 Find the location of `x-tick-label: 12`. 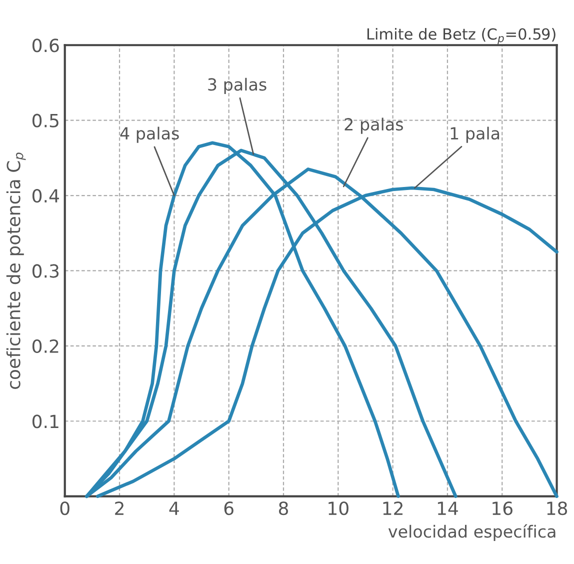

x-tick-label: 12 is located at coordinates (392, 508).